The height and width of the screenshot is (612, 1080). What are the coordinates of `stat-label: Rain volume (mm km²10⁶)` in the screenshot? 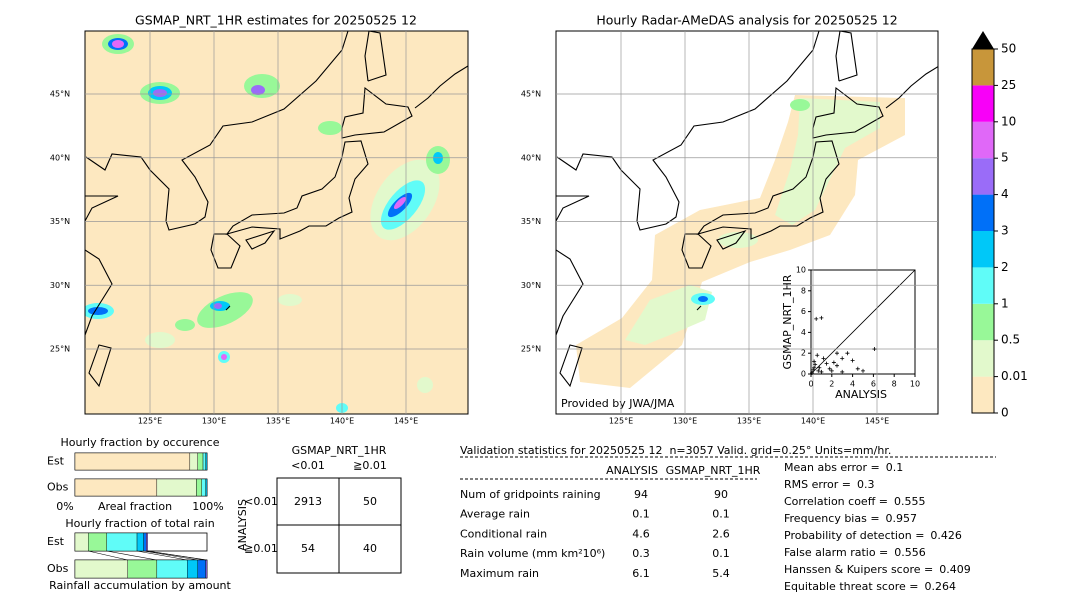 It's located at (532, 553).